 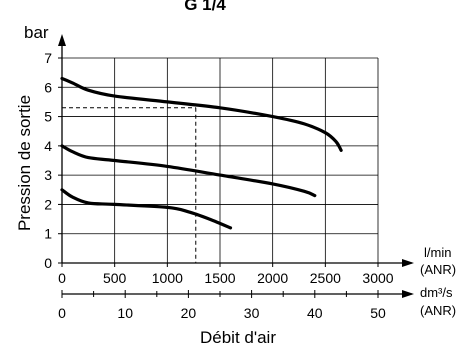 I want to click on y-unit-label: bar, so click(x=36, y=32).